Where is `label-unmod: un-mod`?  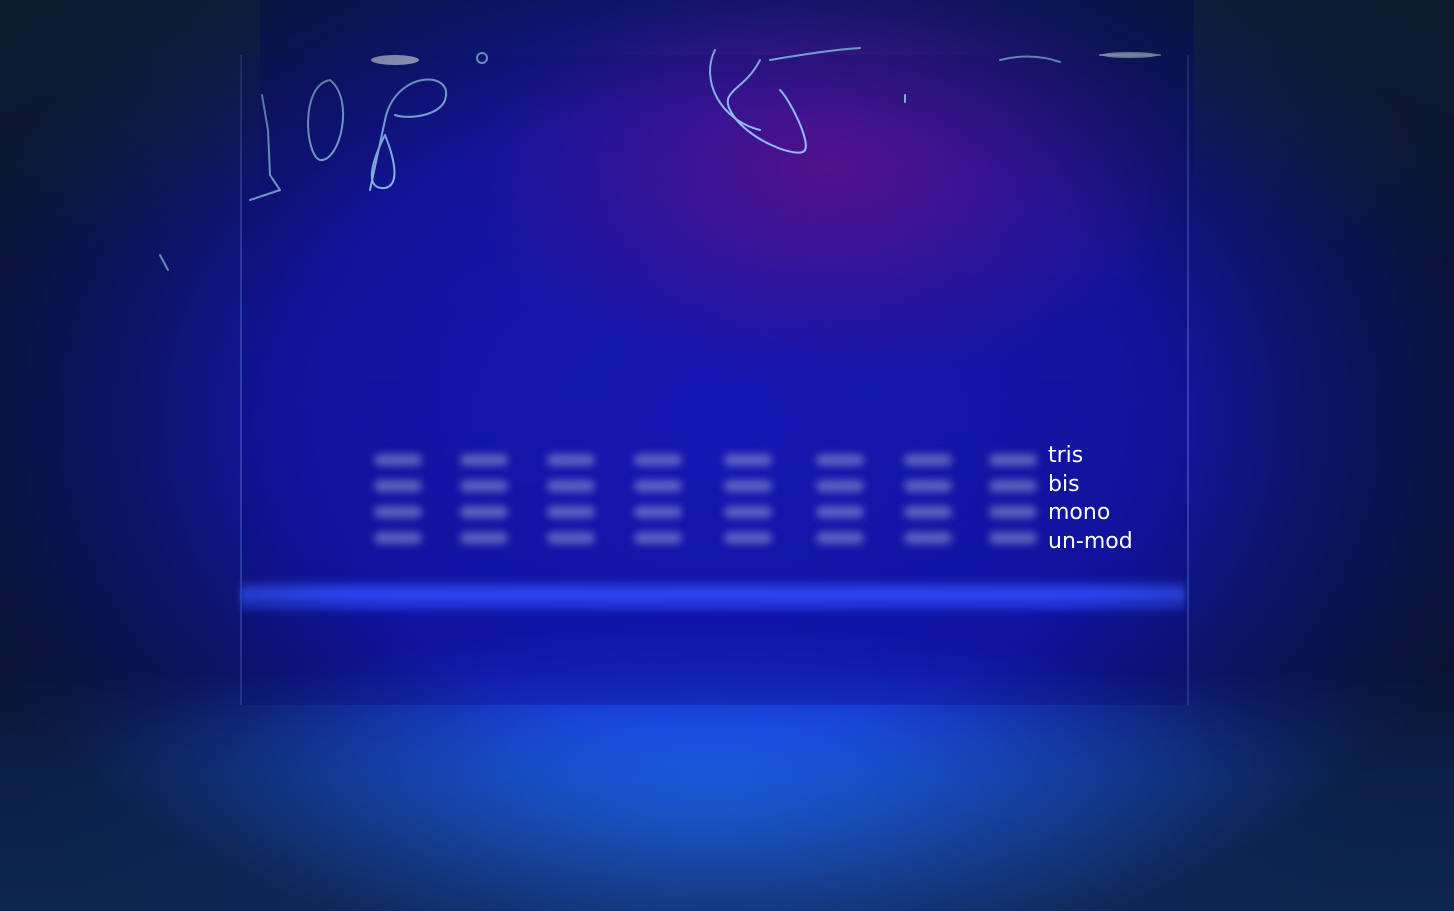
label-unmod: un-mod is located at coordinates (1090, 541).